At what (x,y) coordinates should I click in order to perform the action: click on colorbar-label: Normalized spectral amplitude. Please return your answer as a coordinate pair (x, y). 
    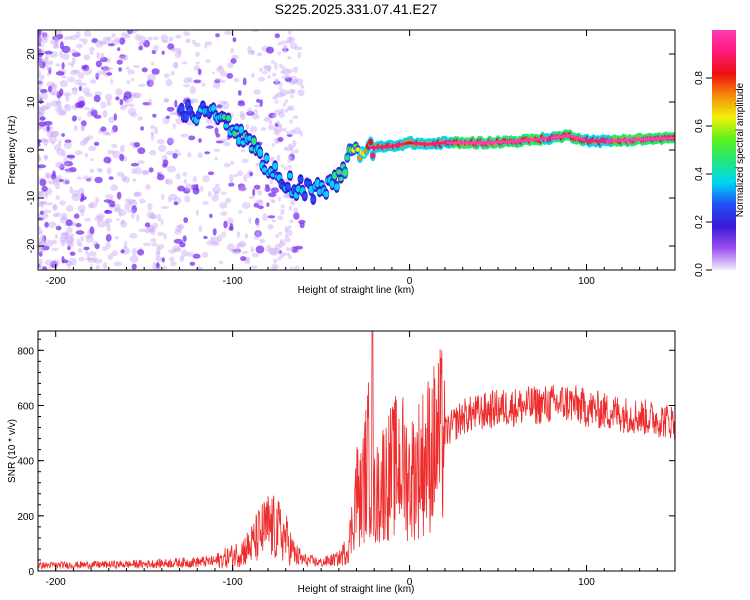
    Looking at the image, I should click on (740, 149).